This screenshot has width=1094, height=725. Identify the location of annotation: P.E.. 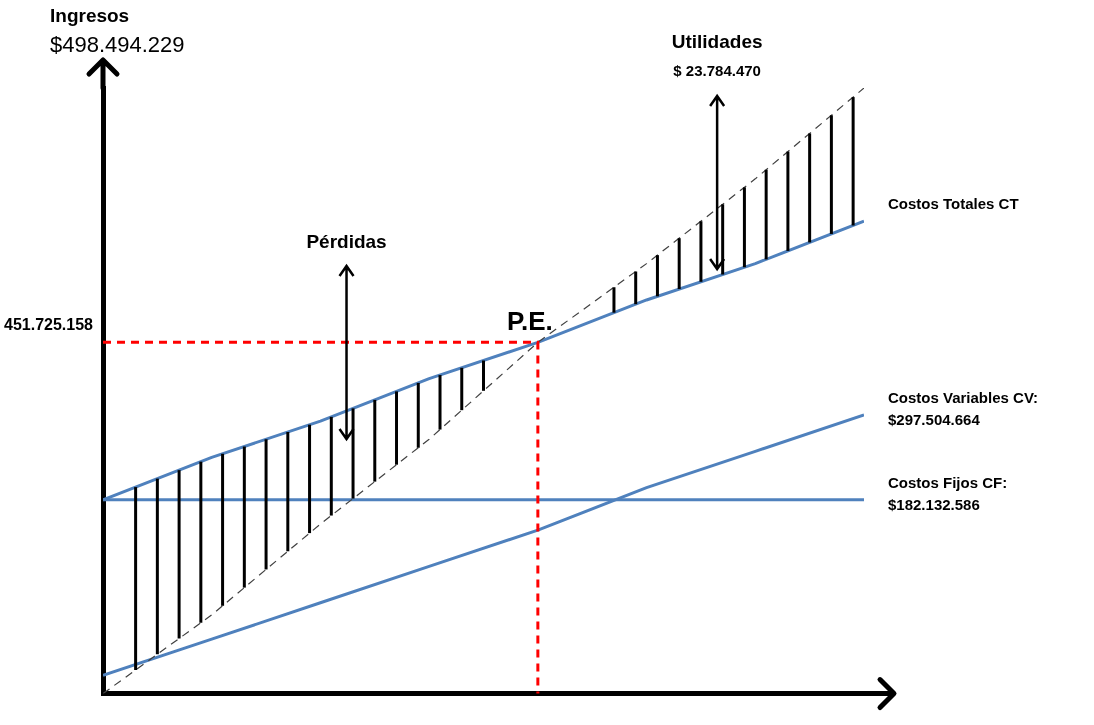
(529, 321).